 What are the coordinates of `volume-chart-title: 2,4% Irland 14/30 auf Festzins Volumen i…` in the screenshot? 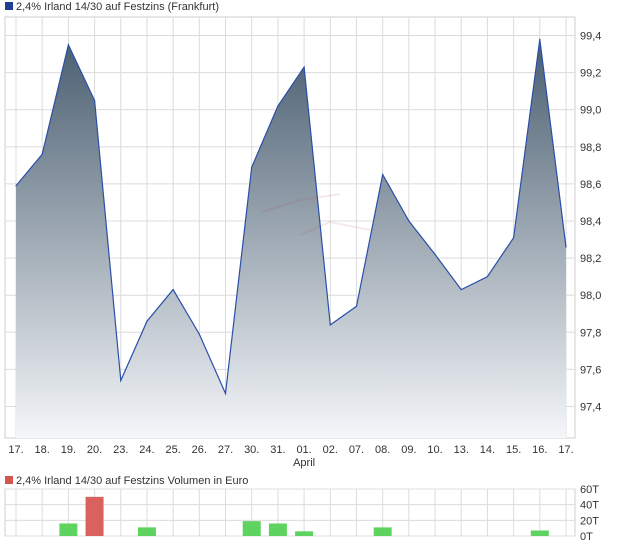 It's located at (132, 481).